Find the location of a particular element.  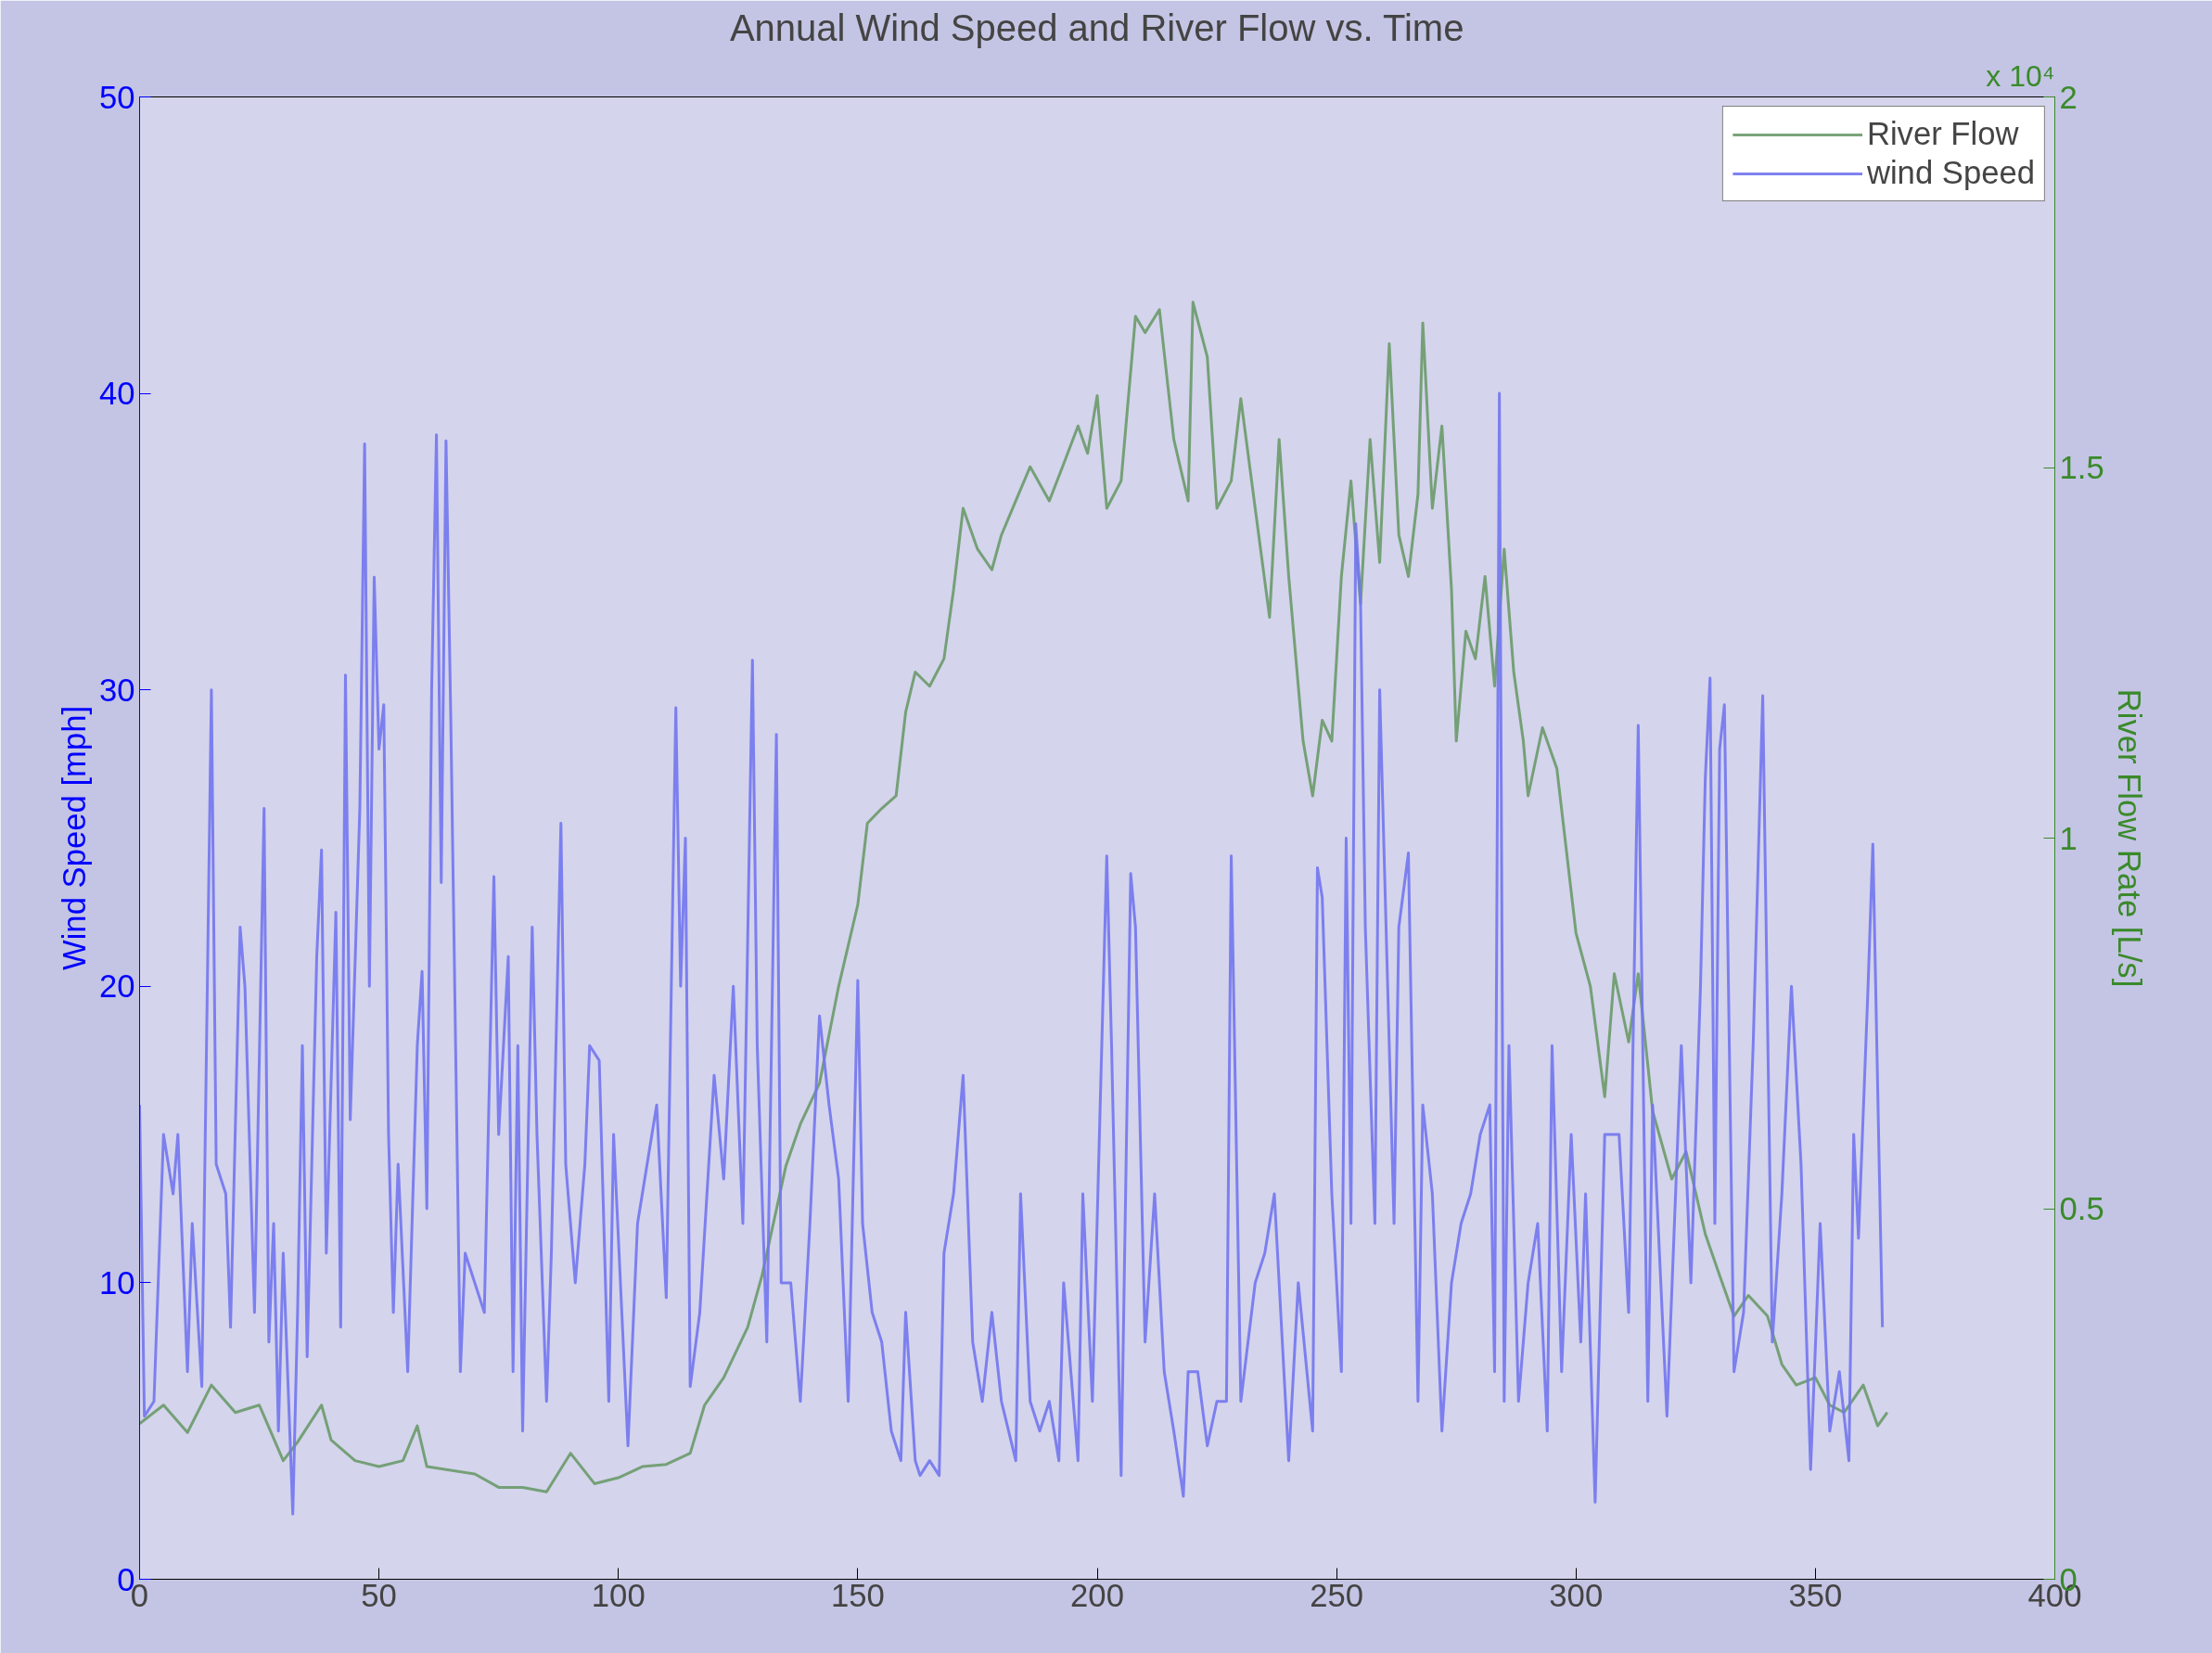

y-tick-label: 10 is located at coordinates (116, 1283).